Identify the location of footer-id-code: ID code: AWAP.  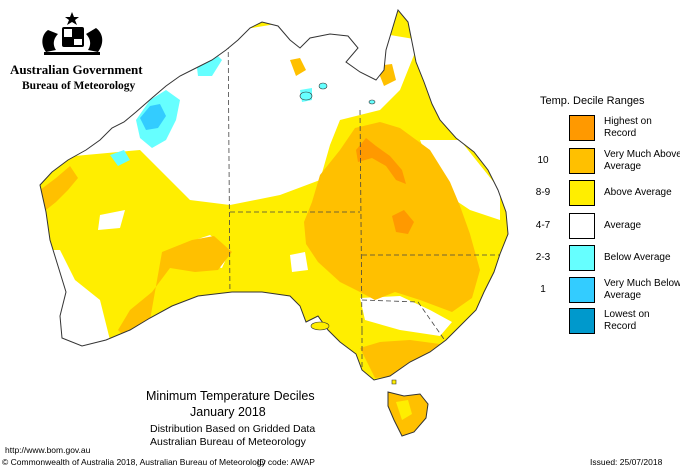
(286, 462).